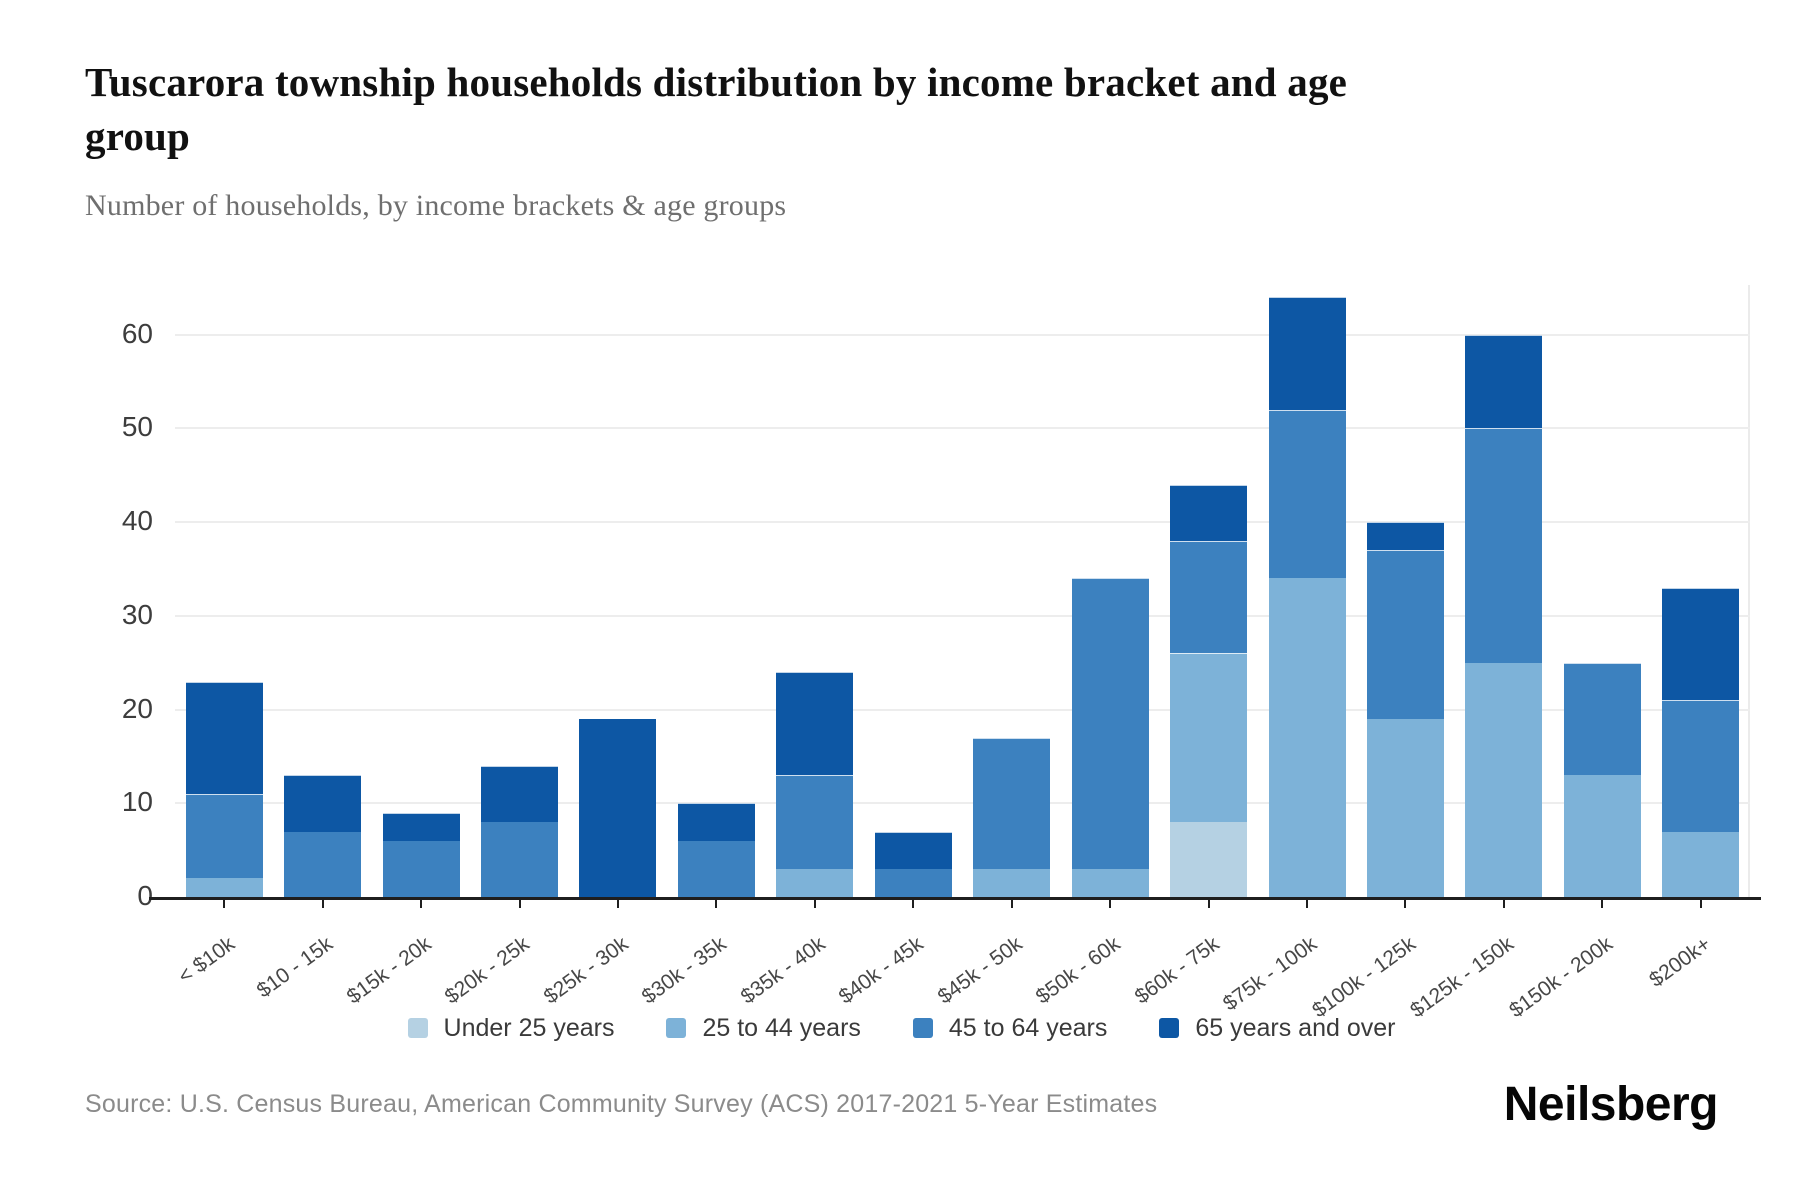 This screenshot has height=1200, width=1800. Describe the element at coordinates (1110, 883) in the screenshot. I see `bar-segment-$50k - 60k-25 to 44 years` at that location.